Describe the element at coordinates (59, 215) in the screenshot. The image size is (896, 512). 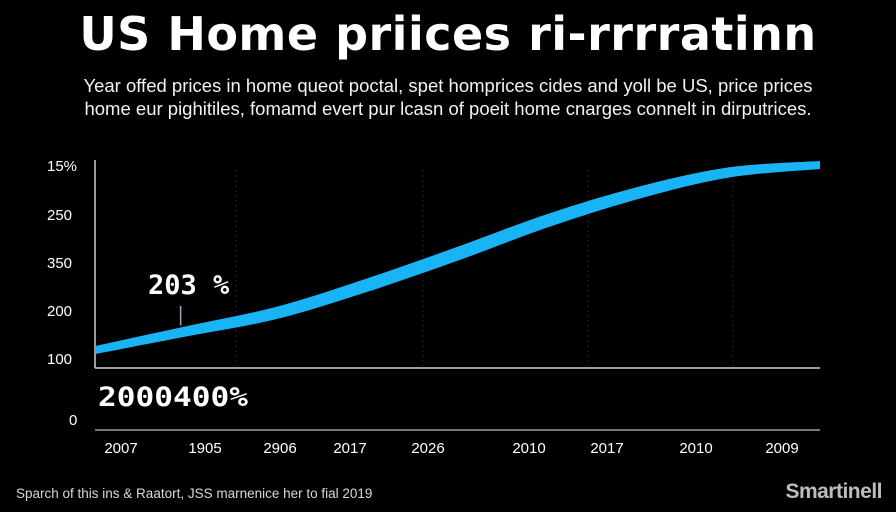
I see `y-tick-label: 250` at that location.